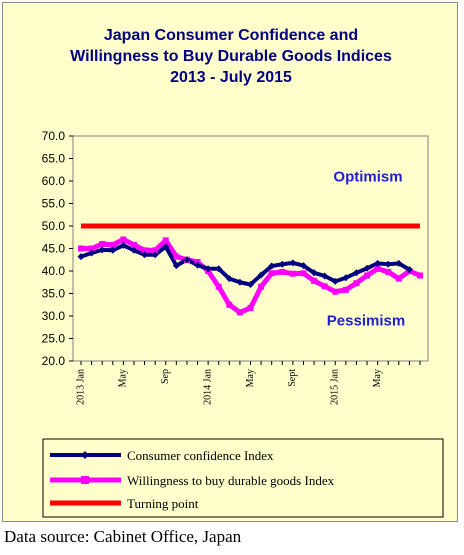 This screenshot has width=464, height=555. Describe the element at coordinates (54, 226) in the screenshot. I see `y-tick-label: 50.0` at that location.